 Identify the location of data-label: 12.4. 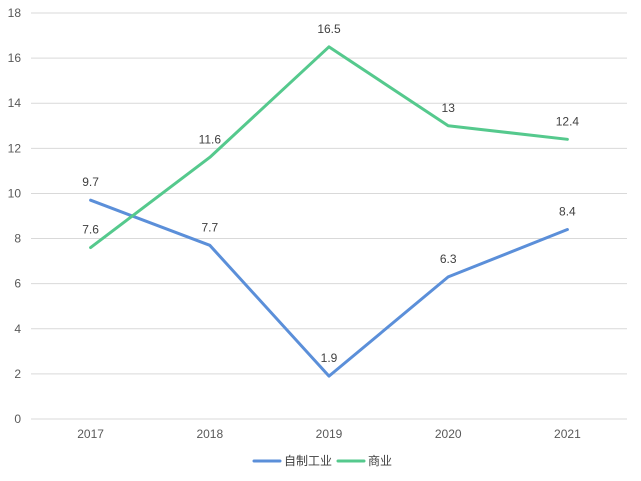
(568, 121).